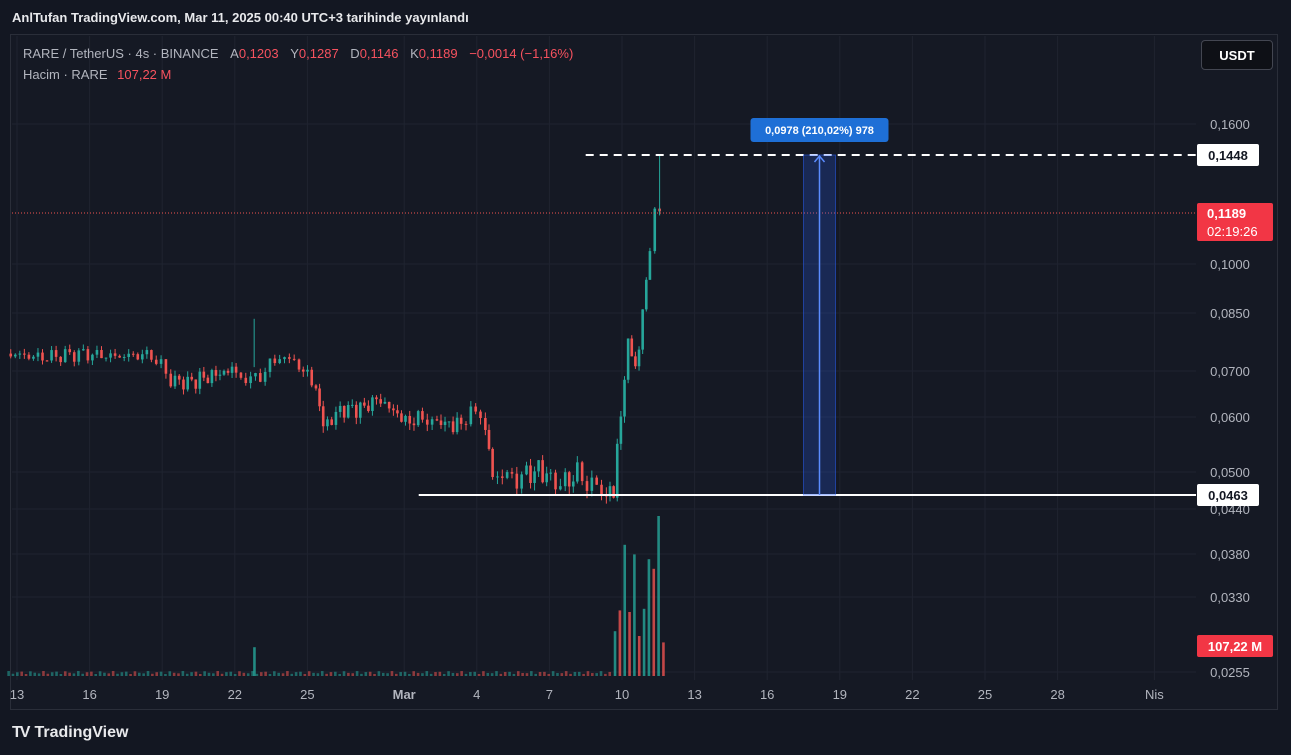 The width and height of the screenshot is (1291, 755). Describe the element at coordinates (235, 694) in the screenshot. I see `time-tick-label: 22` at that location.